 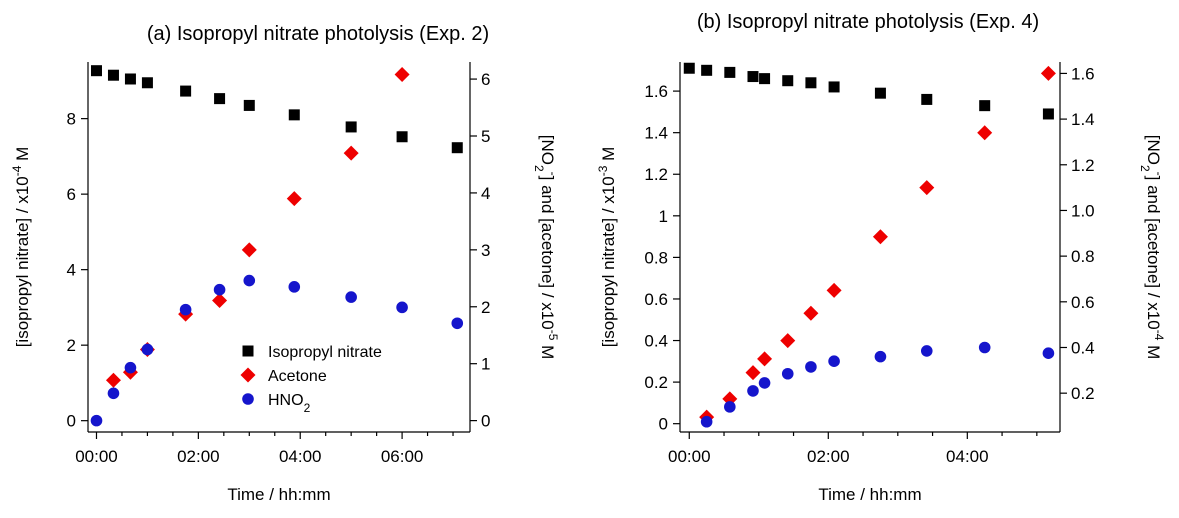 I want to click on y-right-tick-label: 4, so click(x=485, y=193).